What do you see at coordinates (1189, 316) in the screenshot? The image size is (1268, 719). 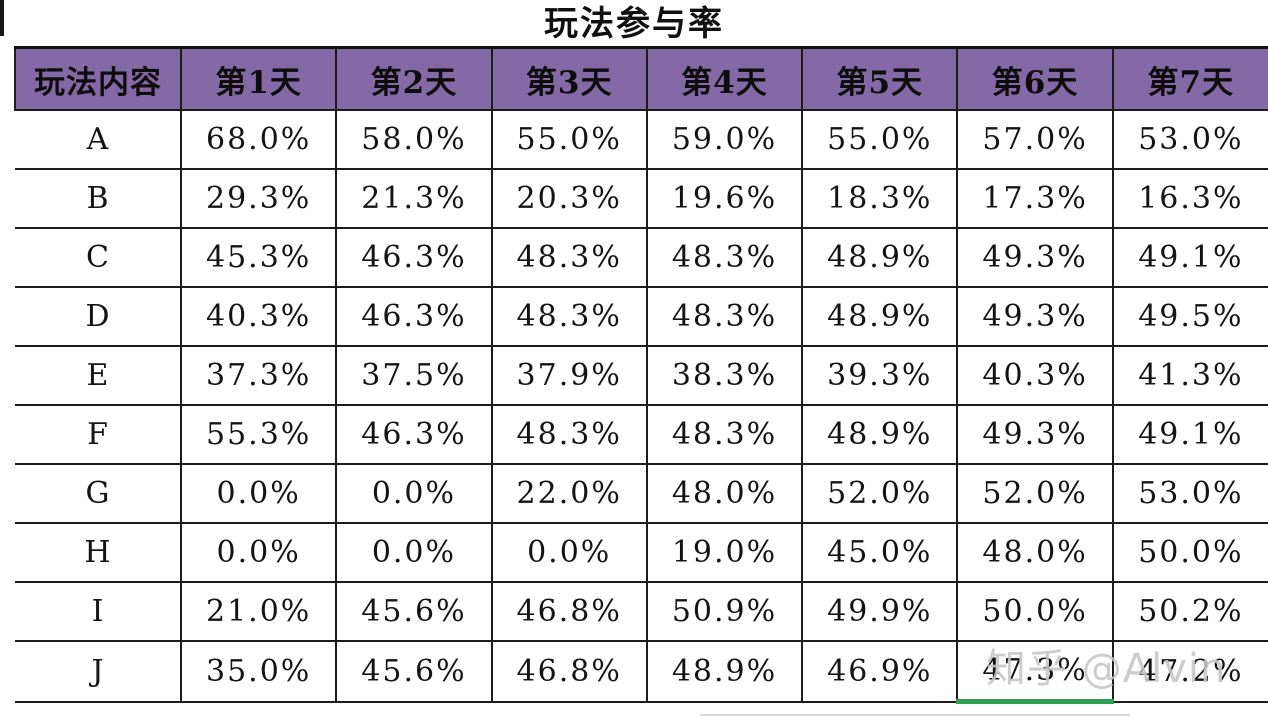 I see `value-cell: 49.5%` at bounding box center [1189, 316].